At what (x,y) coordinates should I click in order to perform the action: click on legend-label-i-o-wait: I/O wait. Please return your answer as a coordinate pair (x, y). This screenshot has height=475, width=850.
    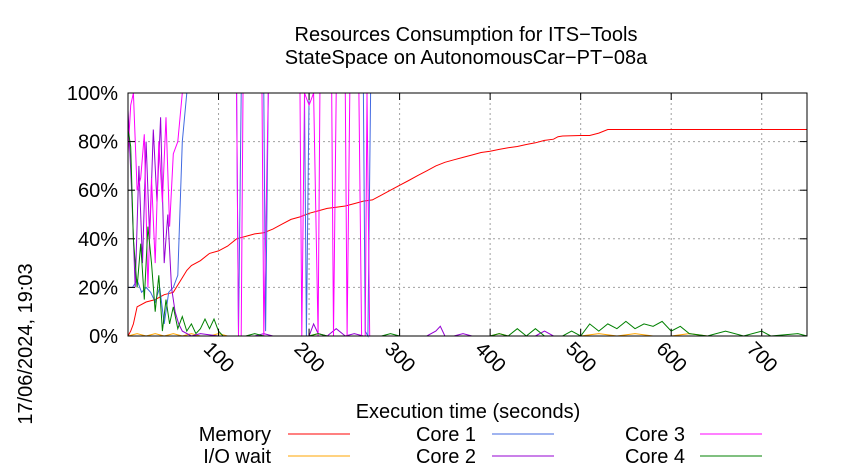
    Looking at the image, I should click on (237, 457).